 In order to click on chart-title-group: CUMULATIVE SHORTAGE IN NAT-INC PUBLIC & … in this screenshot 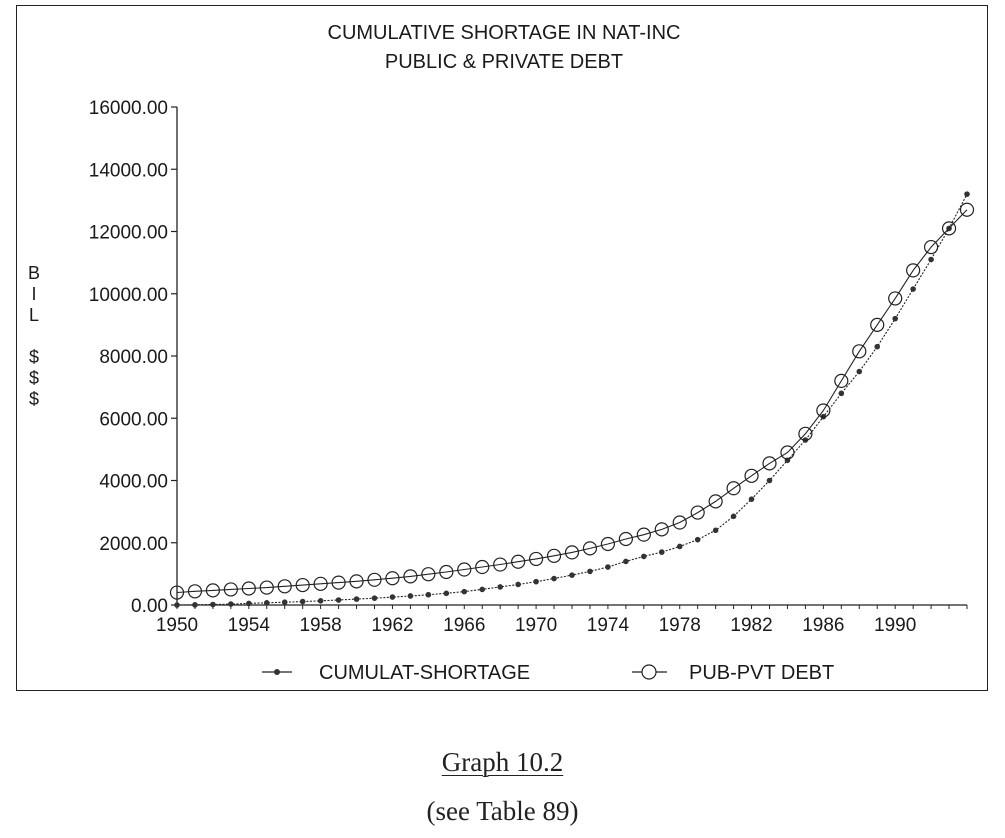, I will do `click(504, 47)`.